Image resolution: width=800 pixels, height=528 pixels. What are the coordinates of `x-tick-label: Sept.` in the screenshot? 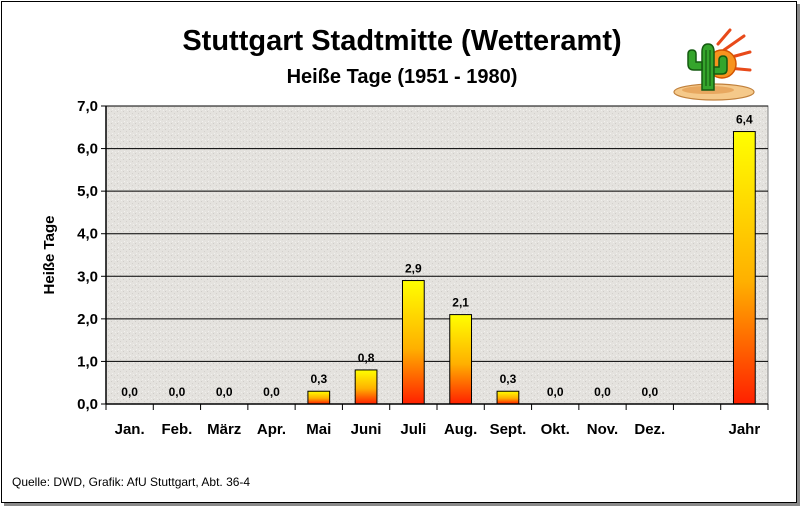 It's located at (508, 429).